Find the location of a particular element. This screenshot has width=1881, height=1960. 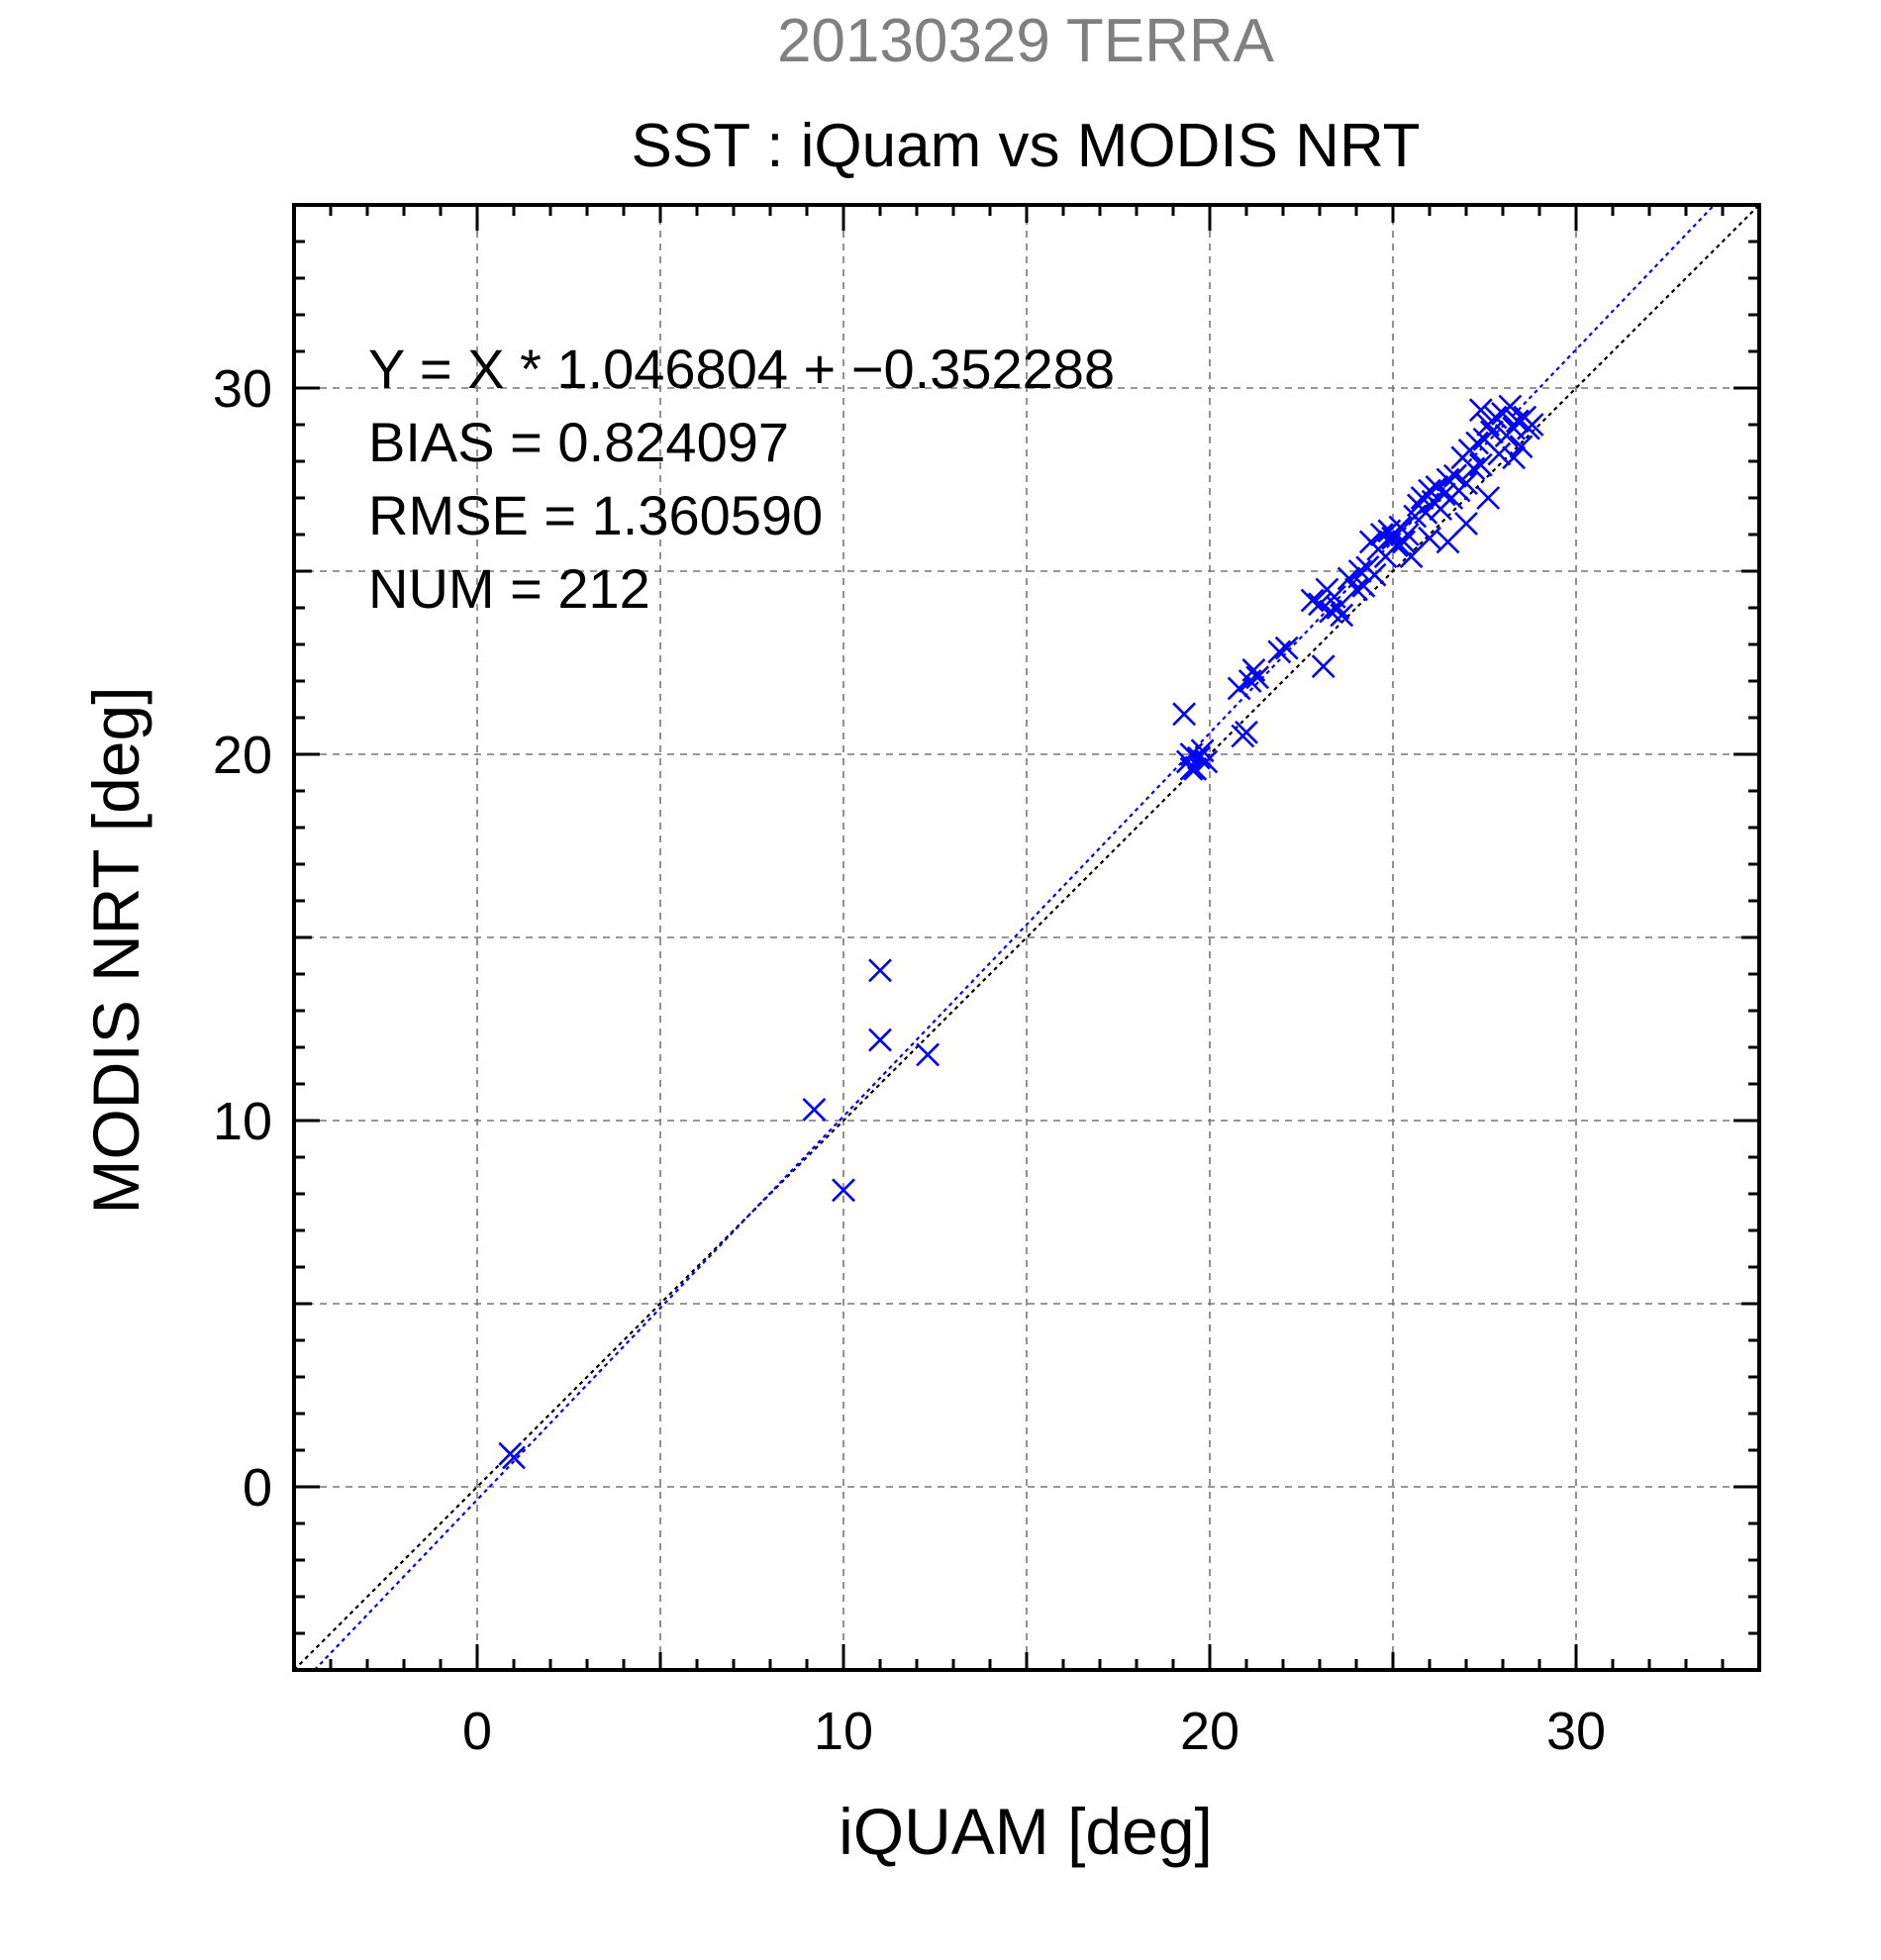

rmse-value: RMSE = 1.360590 is located at coordinates (595, 515).